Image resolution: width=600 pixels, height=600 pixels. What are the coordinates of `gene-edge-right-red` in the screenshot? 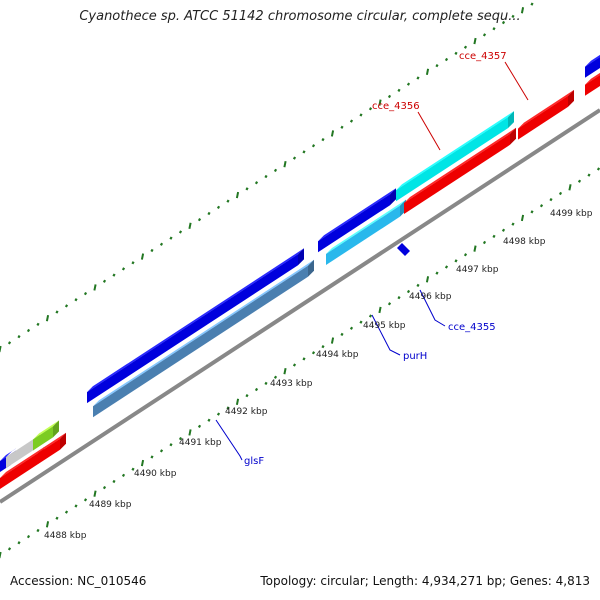 It's located at (592, 82).